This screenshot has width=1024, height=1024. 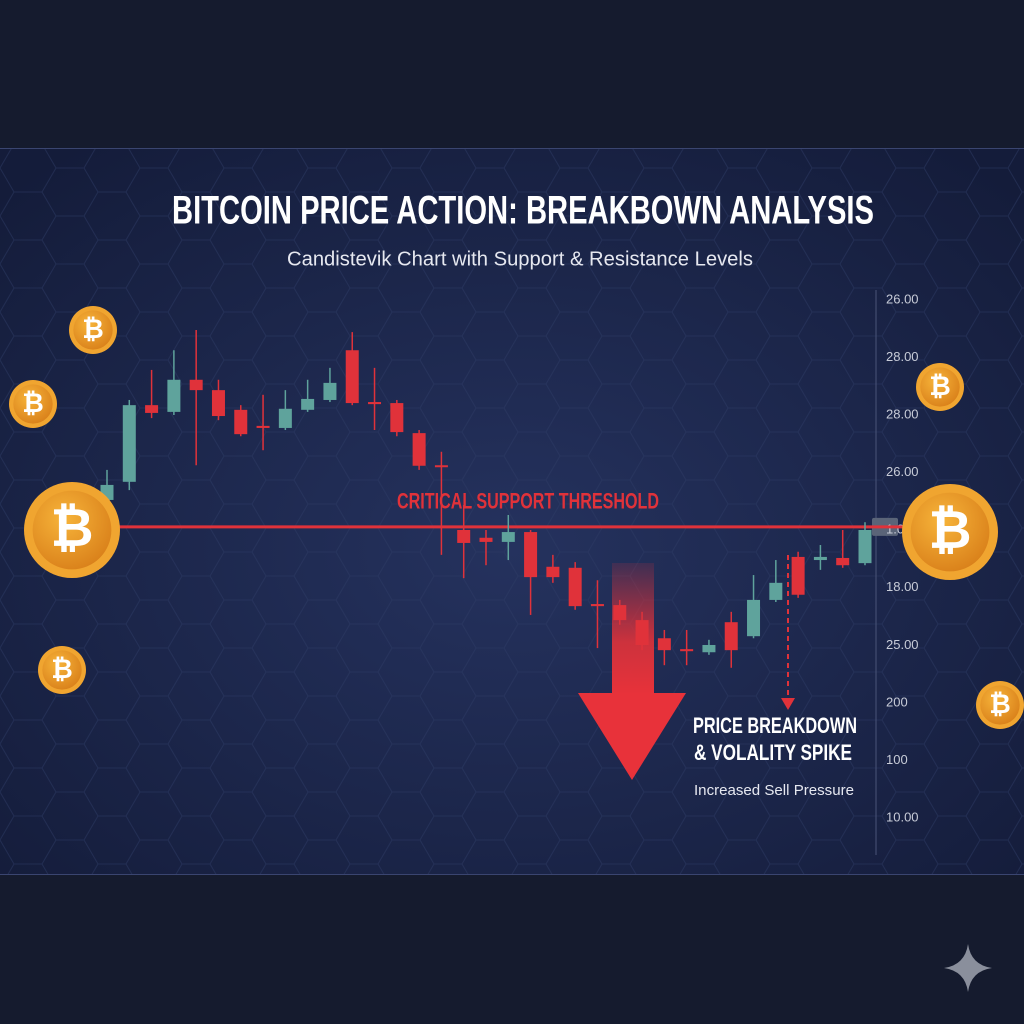 What do you see at coordinates (633, 629) in the screenshot?
I see `breakdown-arrow-shaft` at bounding box center [633, 629].